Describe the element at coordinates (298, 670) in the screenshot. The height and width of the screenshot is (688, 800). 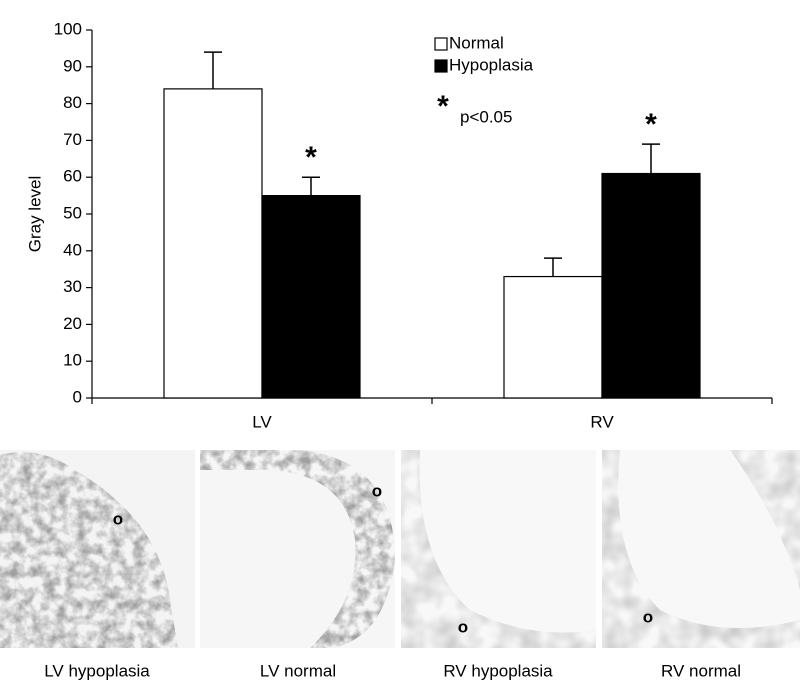
I see `panel-label: LV normal` at that location.